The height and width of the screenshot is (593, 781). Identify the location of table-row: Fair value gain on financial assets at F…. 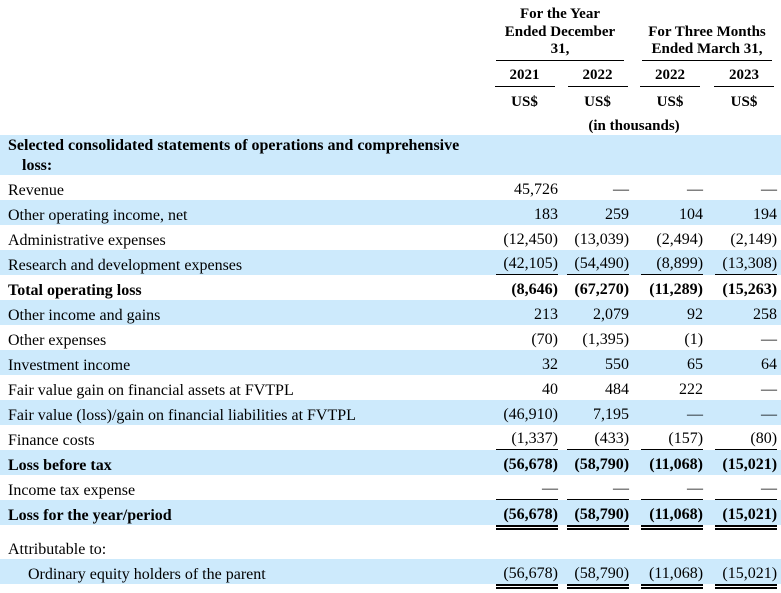
(390, 387).